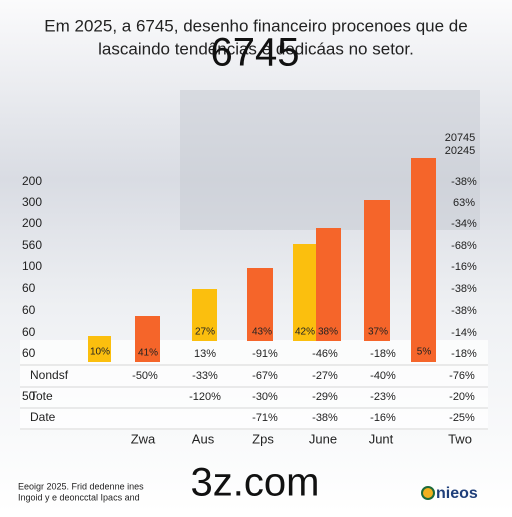  Describe the element at coordinates (305, 332) in the screenshot. I see `bar-label: 42%` at that location.